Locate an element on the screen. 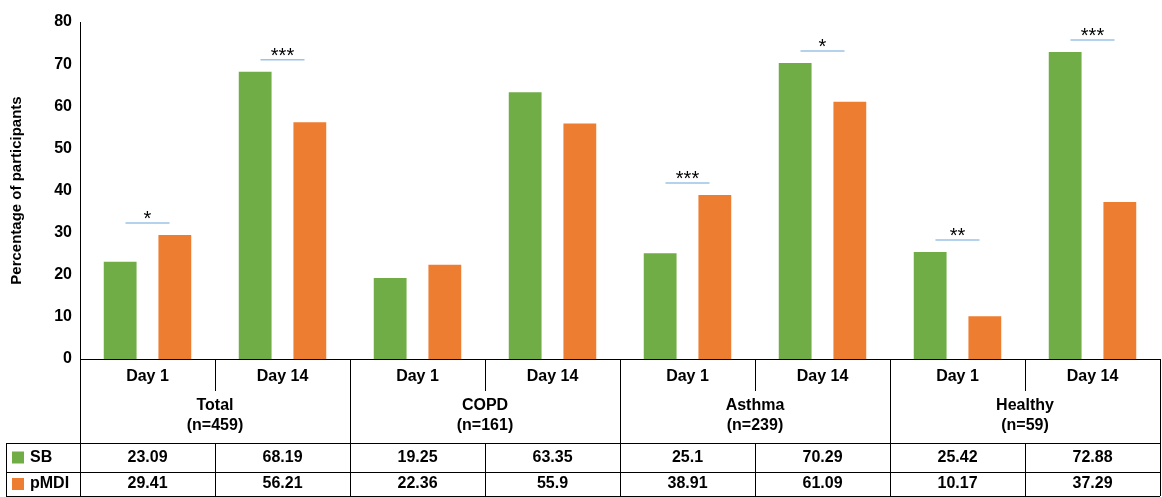 The image size is (1162, 497). data-label: 37.29 is located at coordinates (1092, 483).